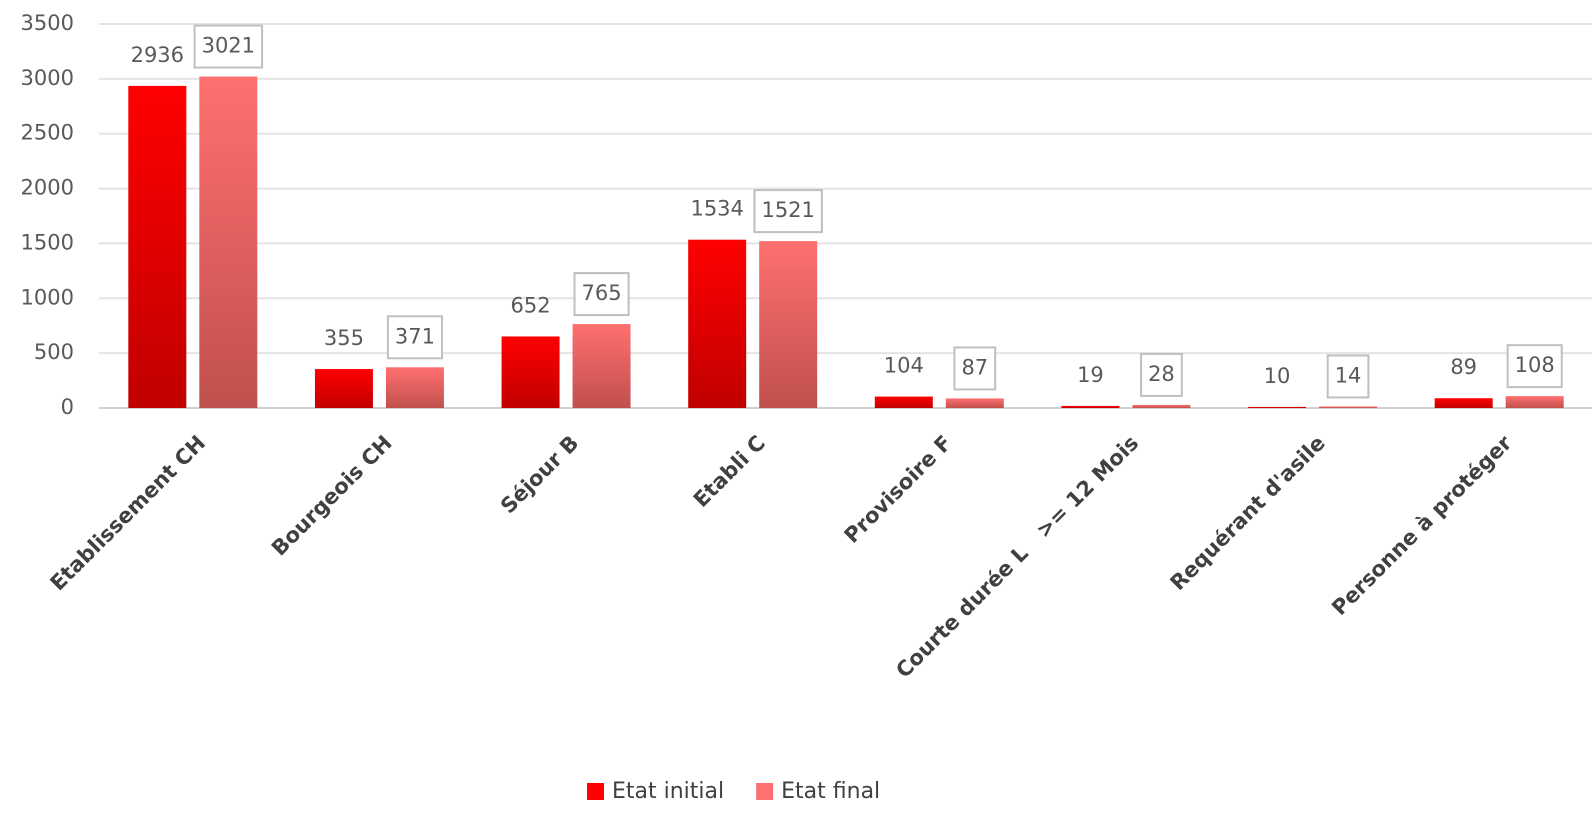  I want to click on y-tick-label: 0, so click(67, 407).